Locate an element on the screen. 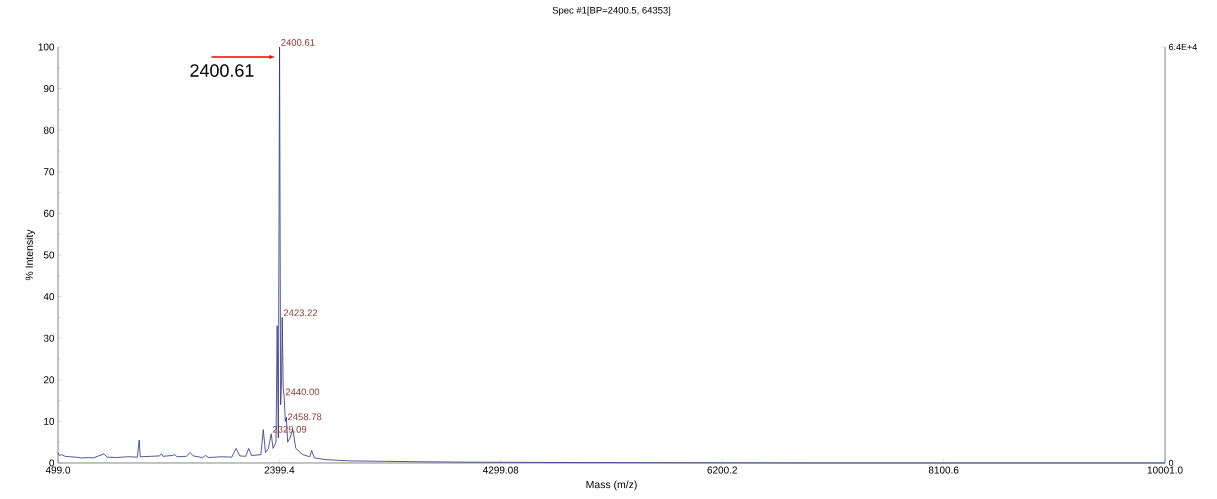 The width and height of the screenshot is (1217, 499). y2-tick-label: 0 is located at coordinates (1171, 463).